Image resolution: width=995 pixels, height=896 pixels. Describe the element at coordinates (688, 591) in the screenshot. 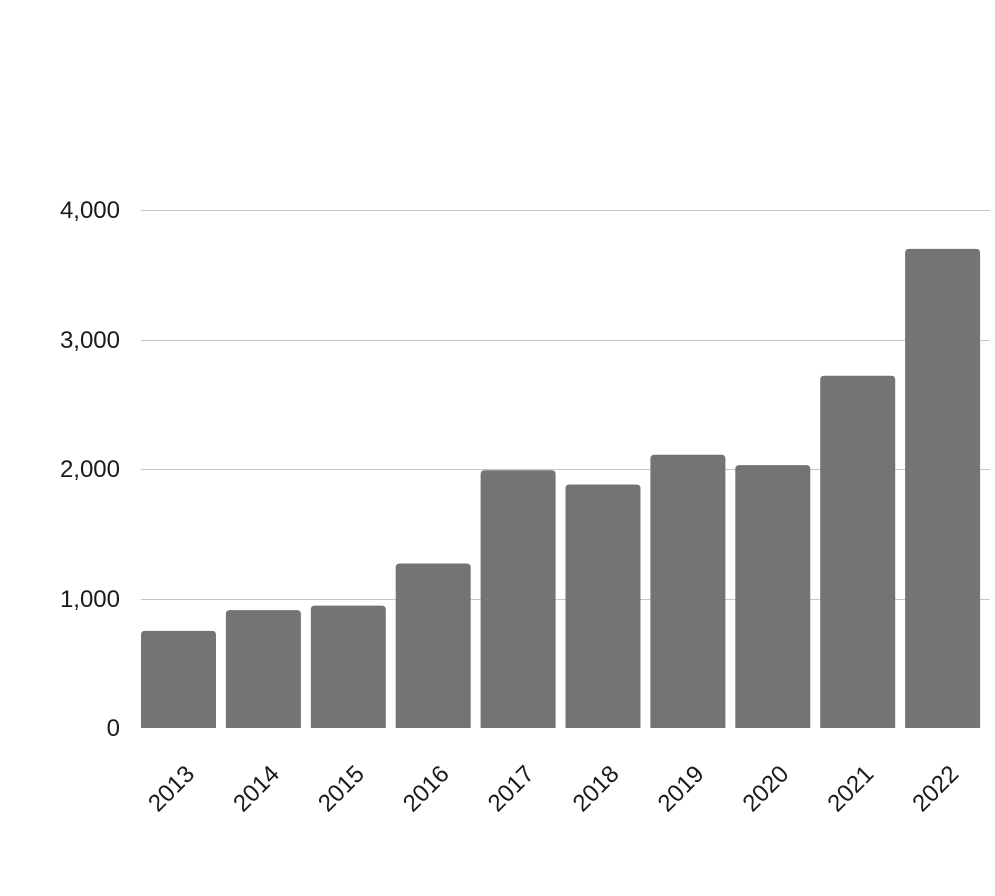

I see `bar-2019` at that location.